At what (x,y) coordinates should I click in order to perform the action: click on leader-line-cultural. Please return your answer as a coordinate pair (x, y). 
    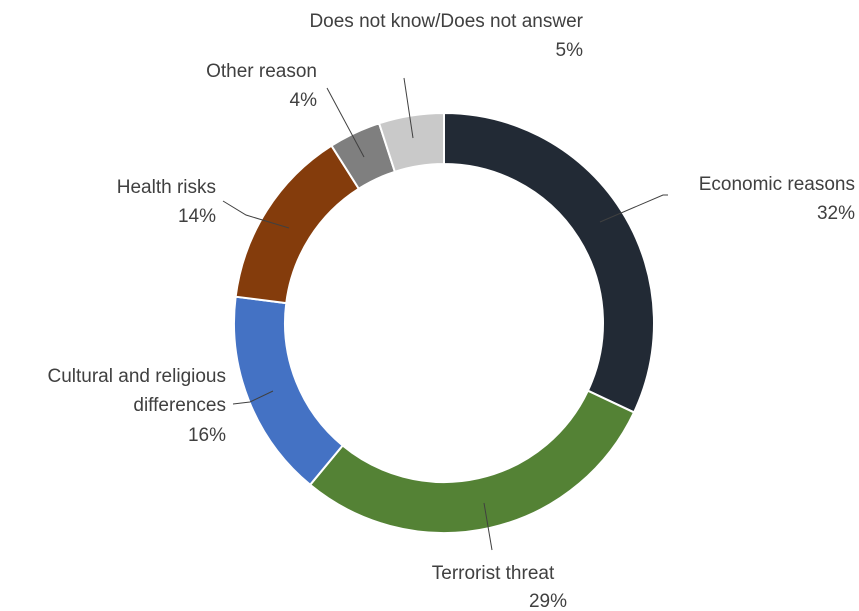
    Looking at the image, I should click on (253, 397).